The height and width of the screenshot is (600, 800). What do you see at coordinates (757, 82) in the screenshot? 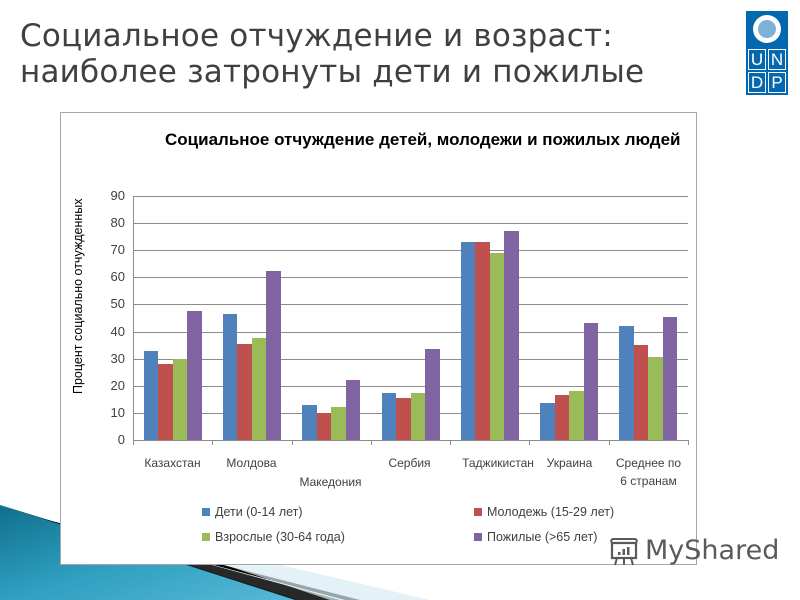
I see `logo-letter: D` at bounding box center [757, 82].